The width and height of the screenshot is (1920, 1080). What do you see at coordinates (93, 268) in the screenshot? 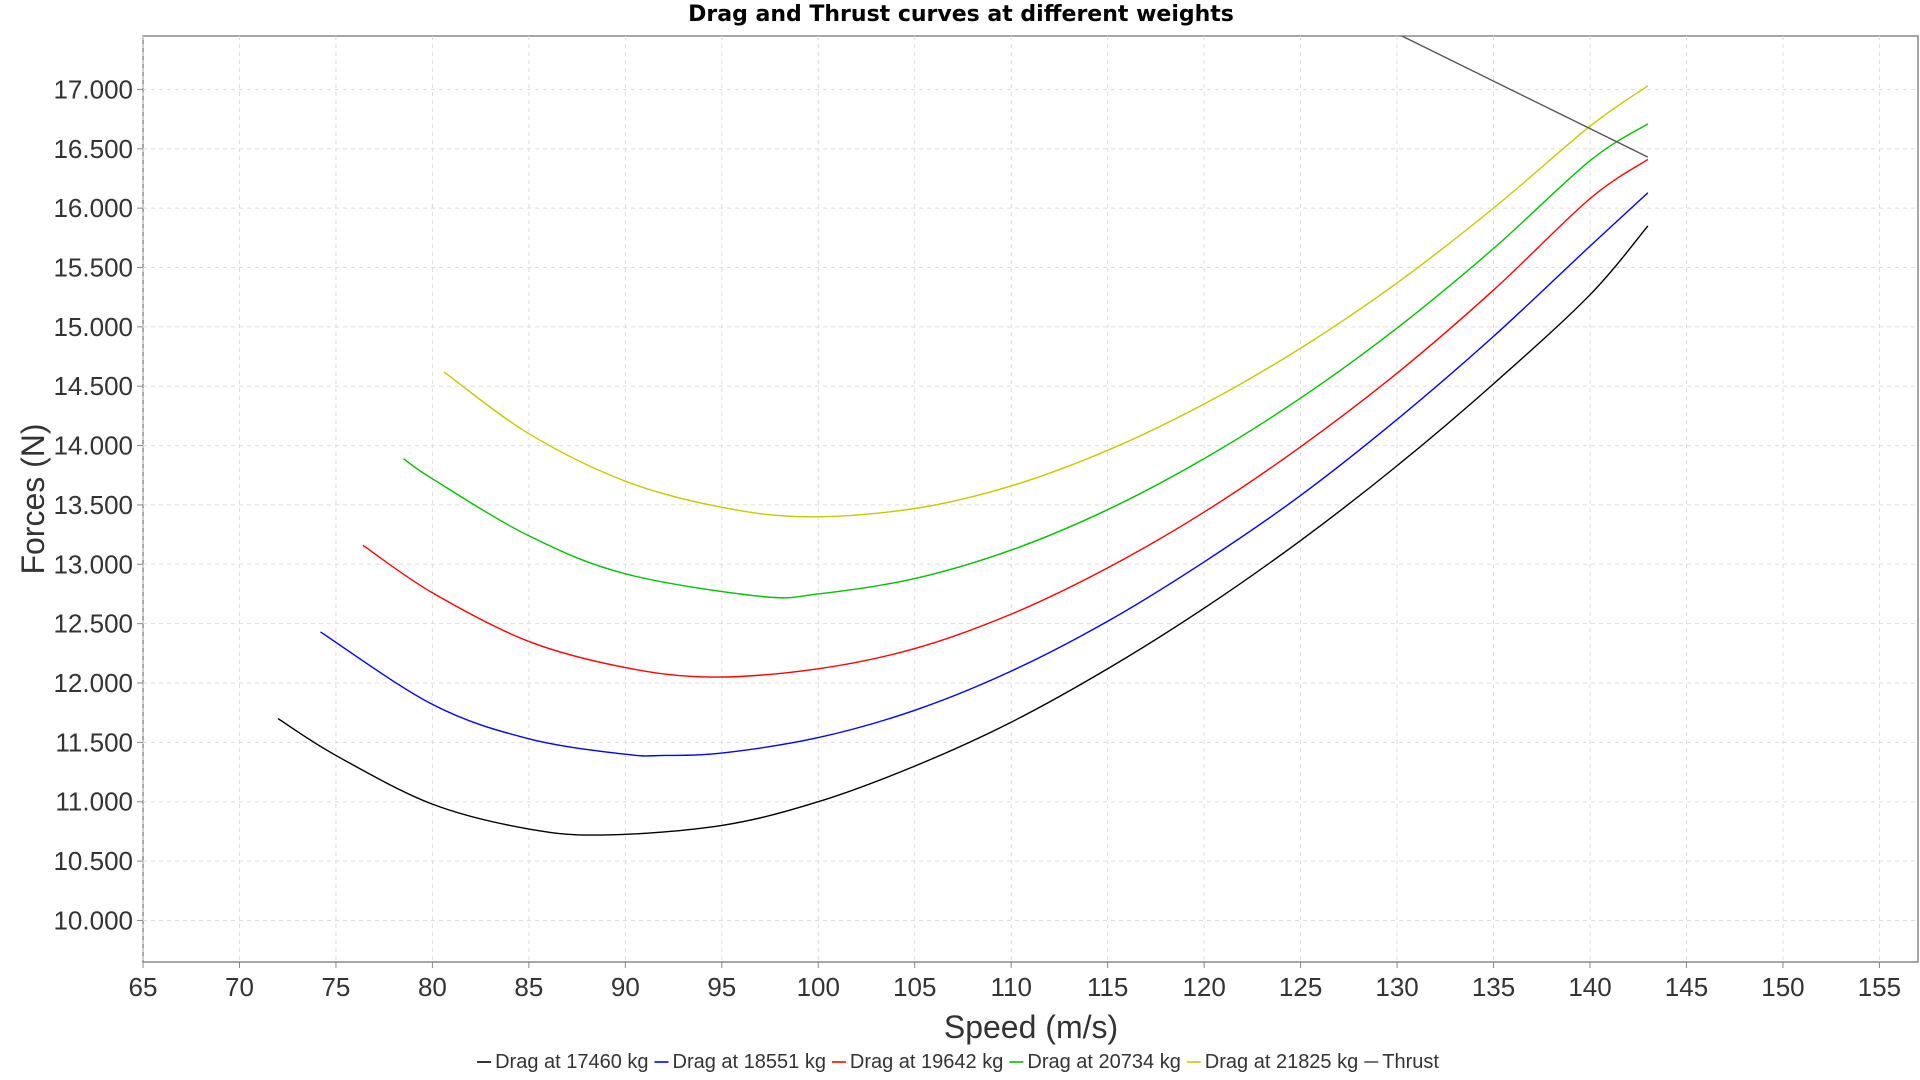
I see `y-tick-label: 15.500` at bounding box center [93, 268].